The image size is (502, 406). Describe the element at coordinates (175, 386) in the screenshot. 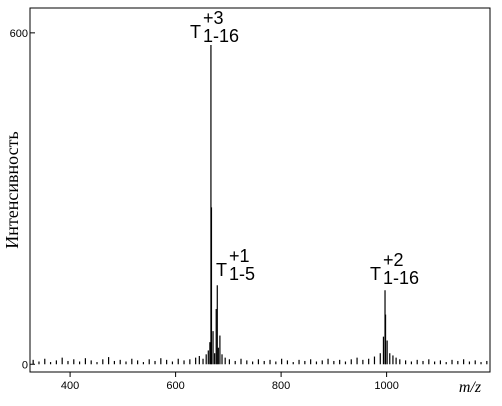

I see `x-tick-label: 600` at that location.